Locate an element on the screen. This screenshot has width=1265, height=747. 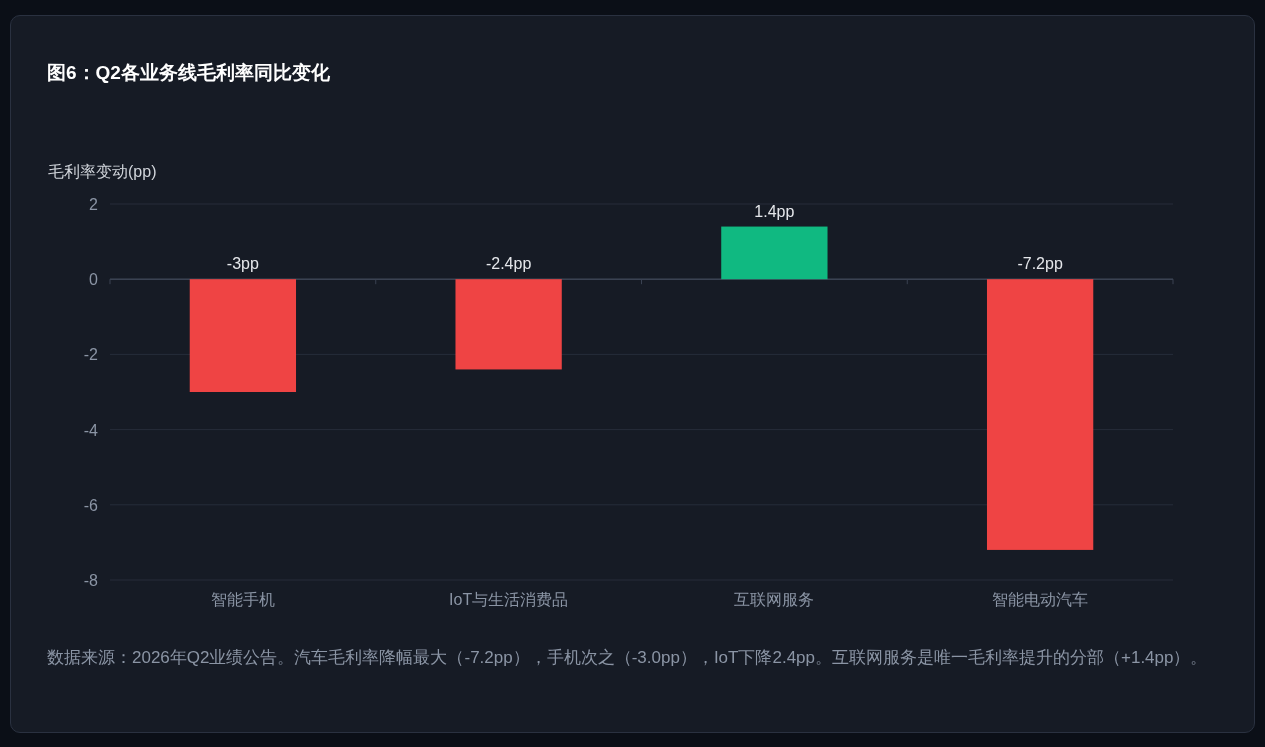
data-label: -7.2pp is located at coordinates (1040, 264).